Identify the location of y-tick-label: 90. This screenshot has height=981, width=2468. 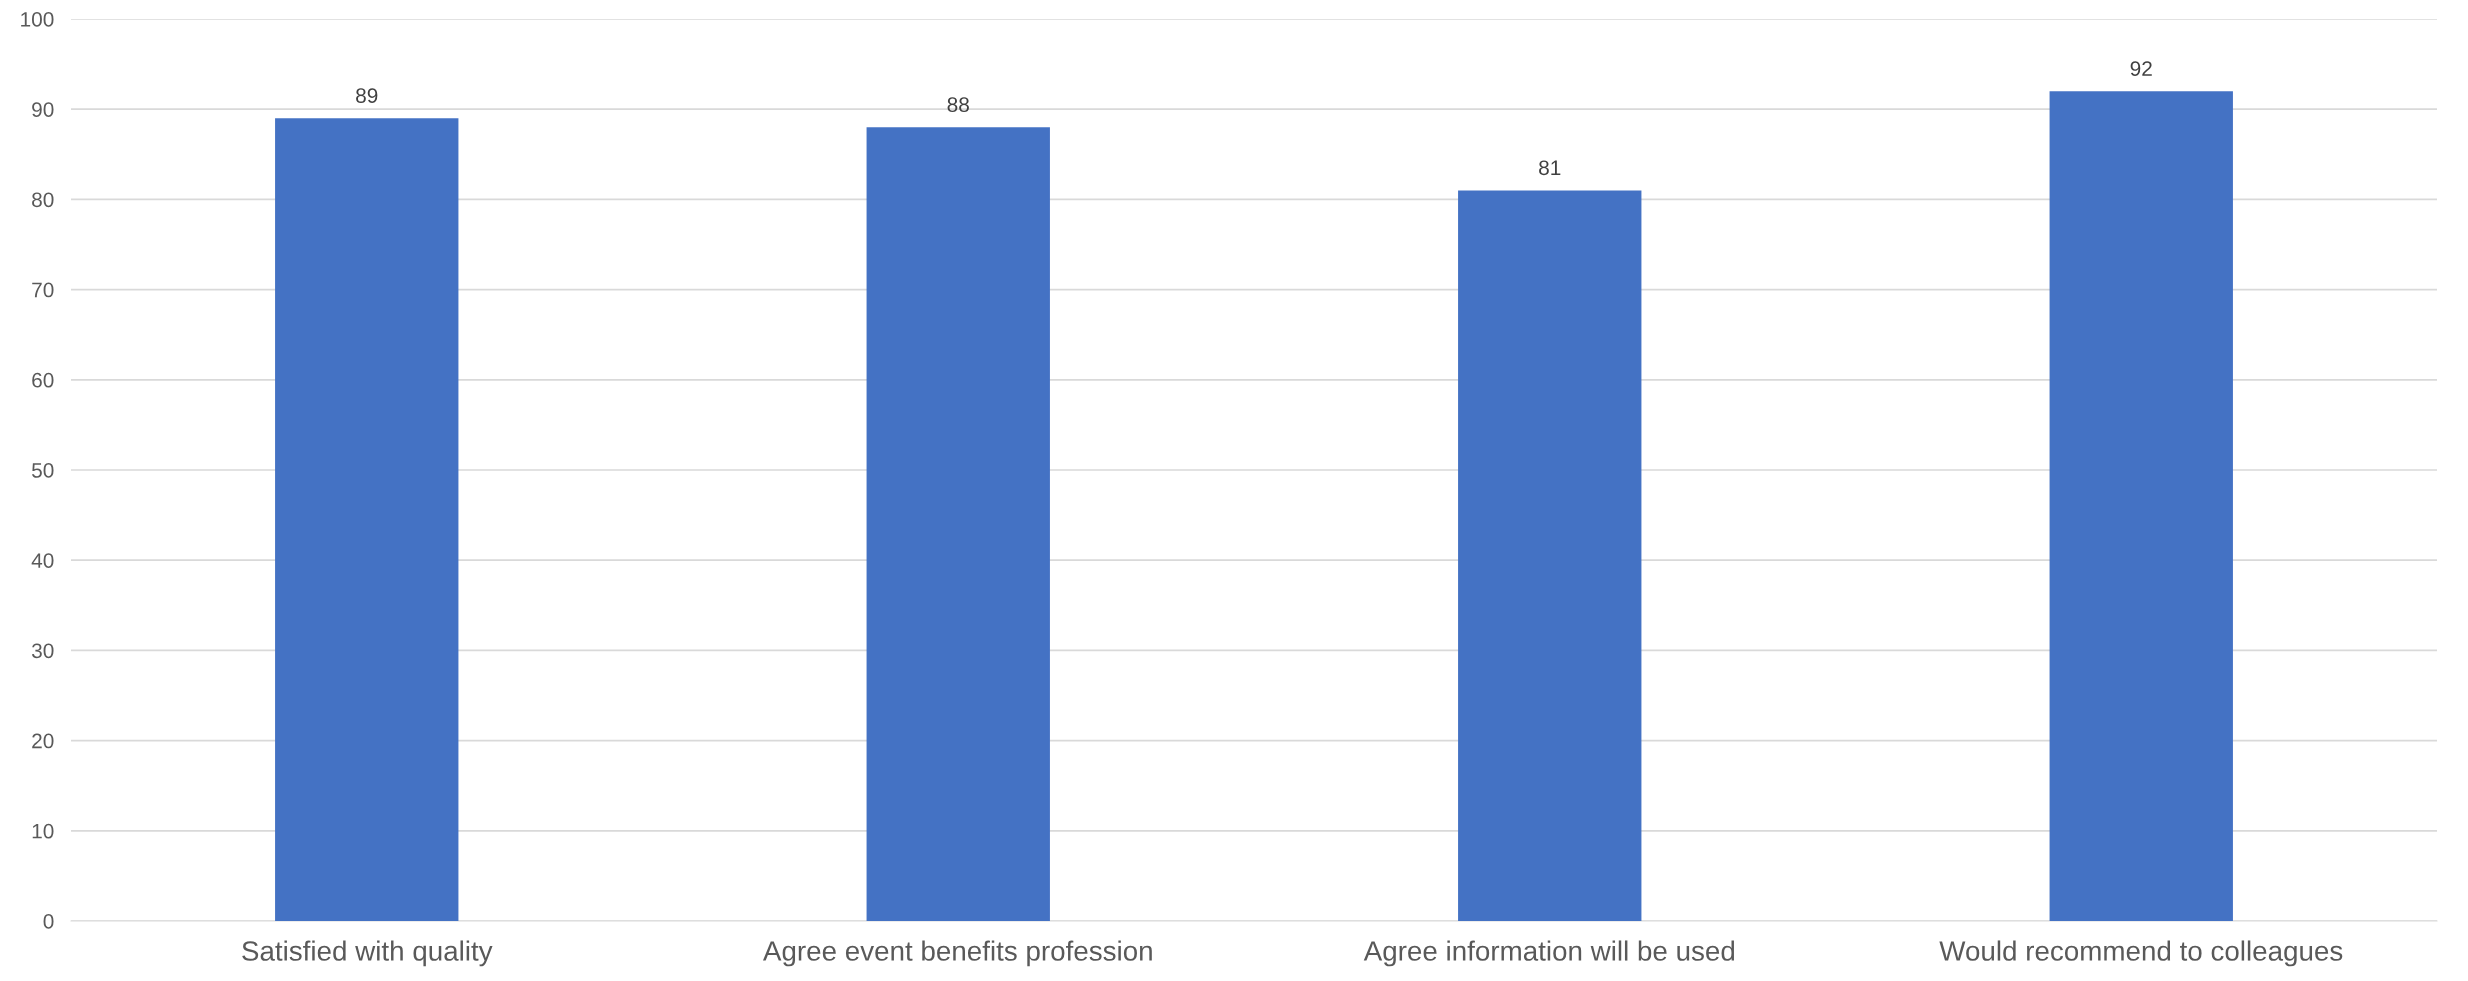
(43, 109).